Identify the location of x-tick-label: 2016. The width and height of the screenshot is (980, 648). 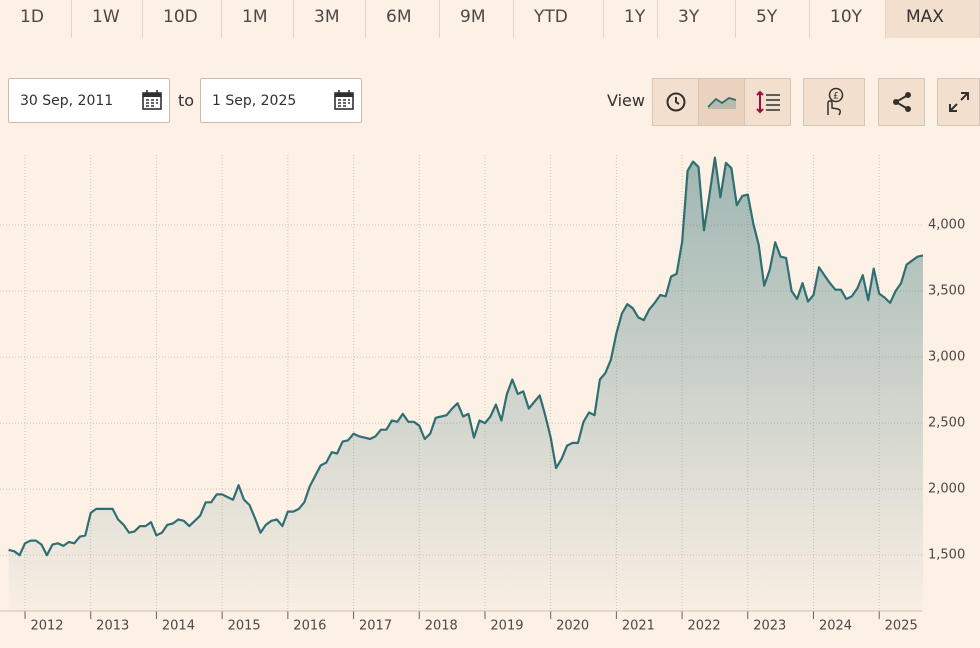
(309, 626).